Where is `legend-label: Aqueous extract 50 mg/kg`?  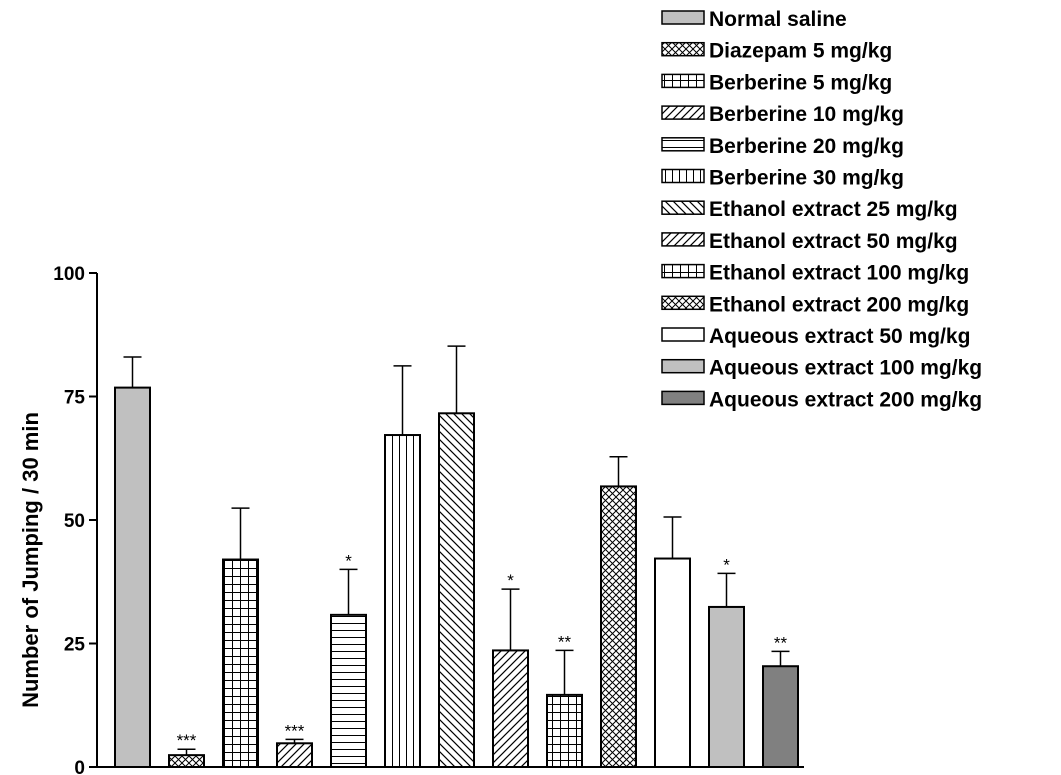
legend-label: Aqueous extract 50 mg/kg is located at coordinates (839, 336).